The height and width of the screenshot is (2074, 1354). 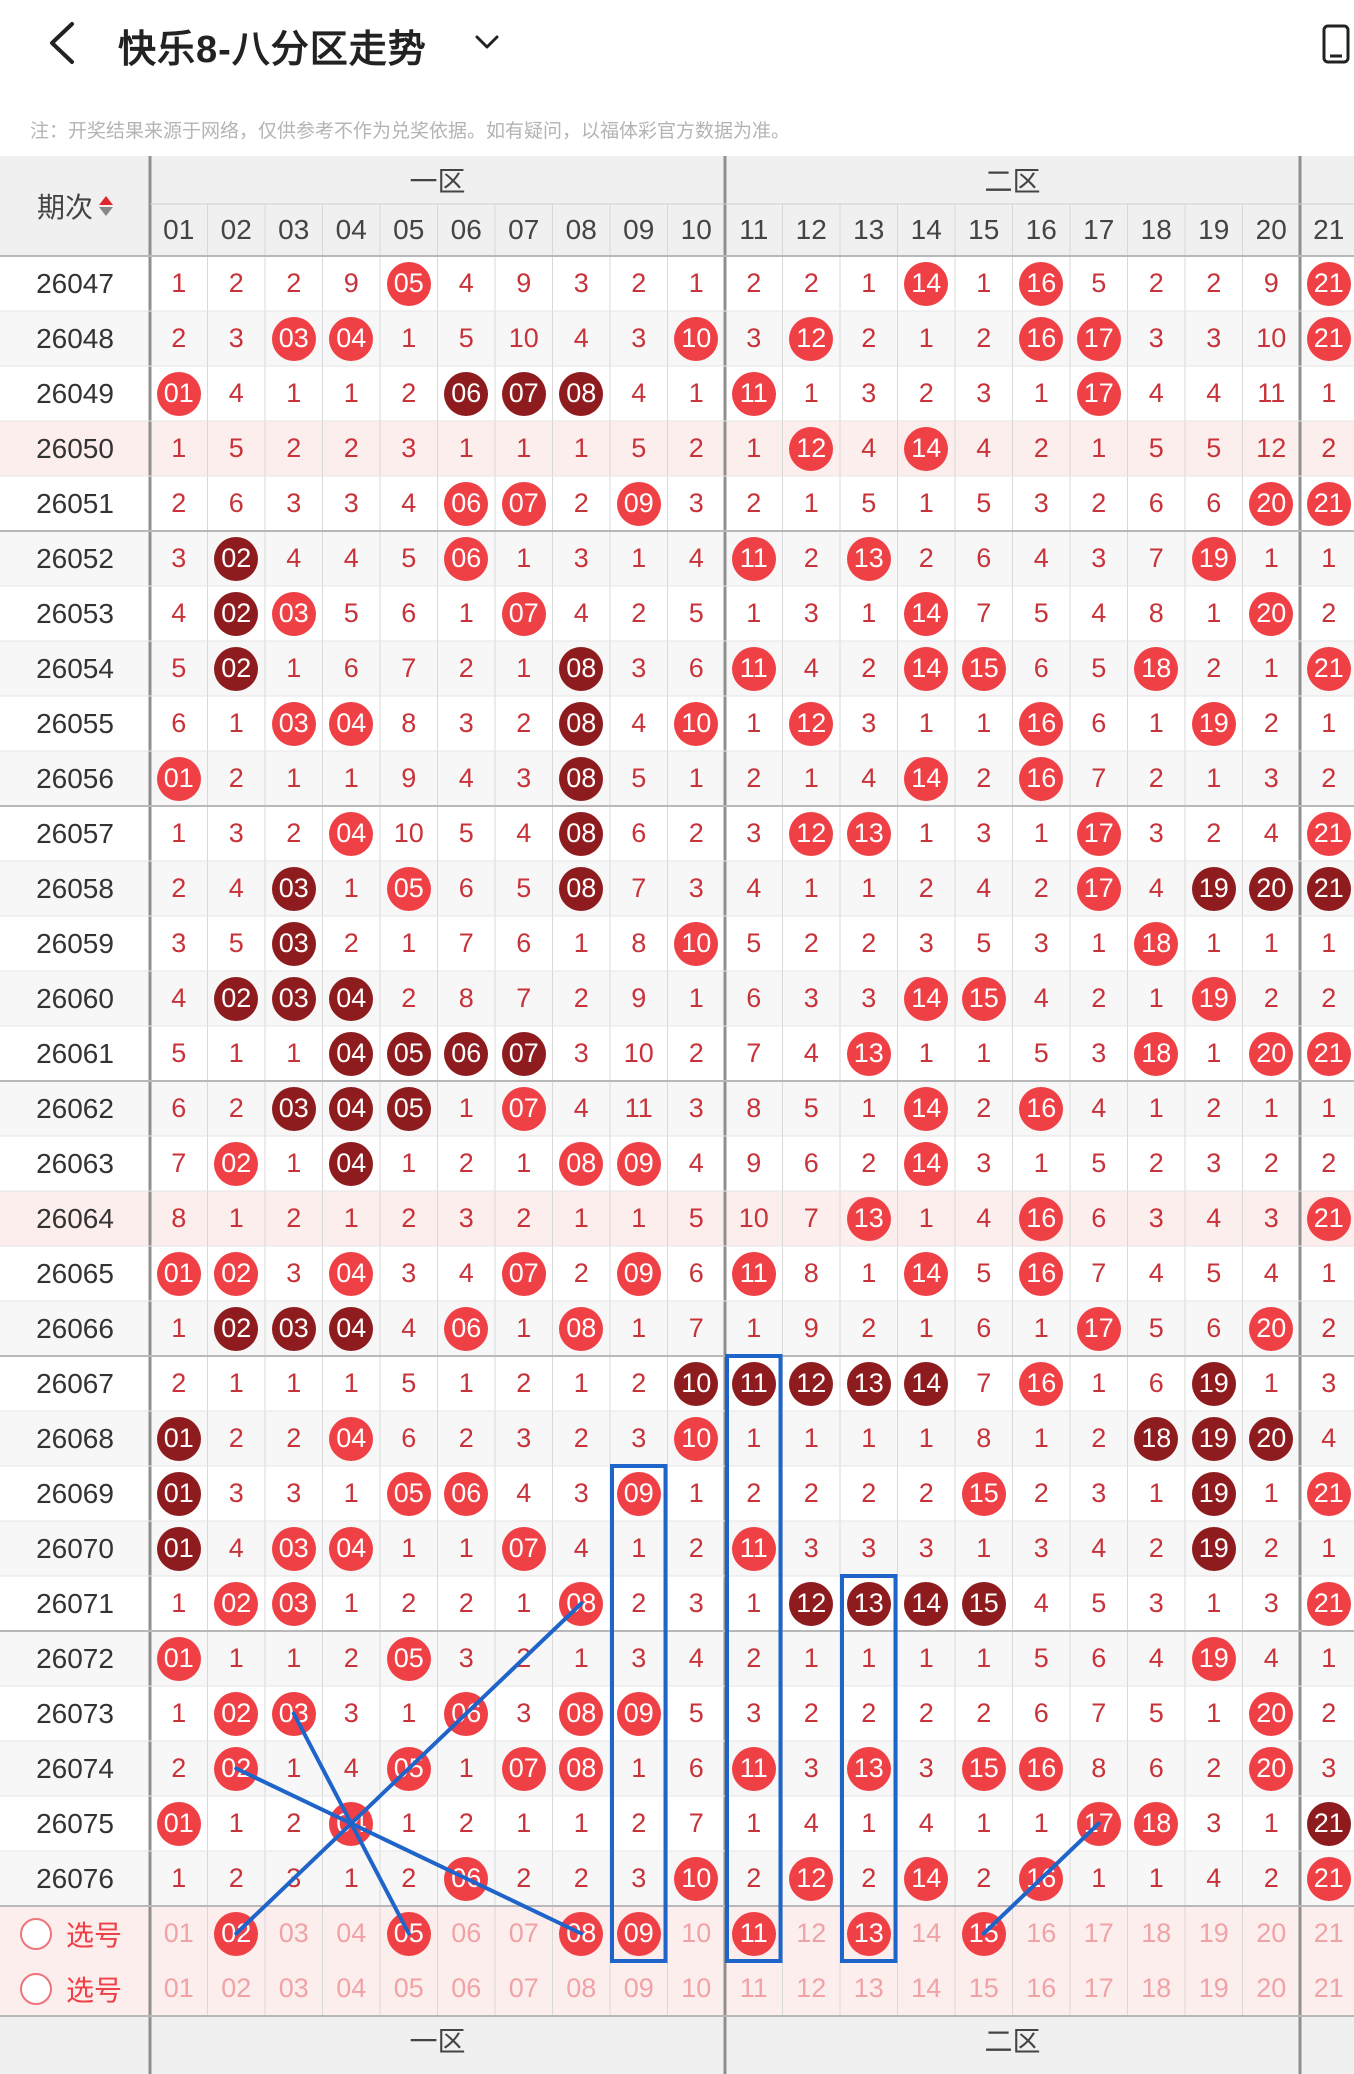 I want to click on selected-ball: 09, so click(x=638, y=1933).